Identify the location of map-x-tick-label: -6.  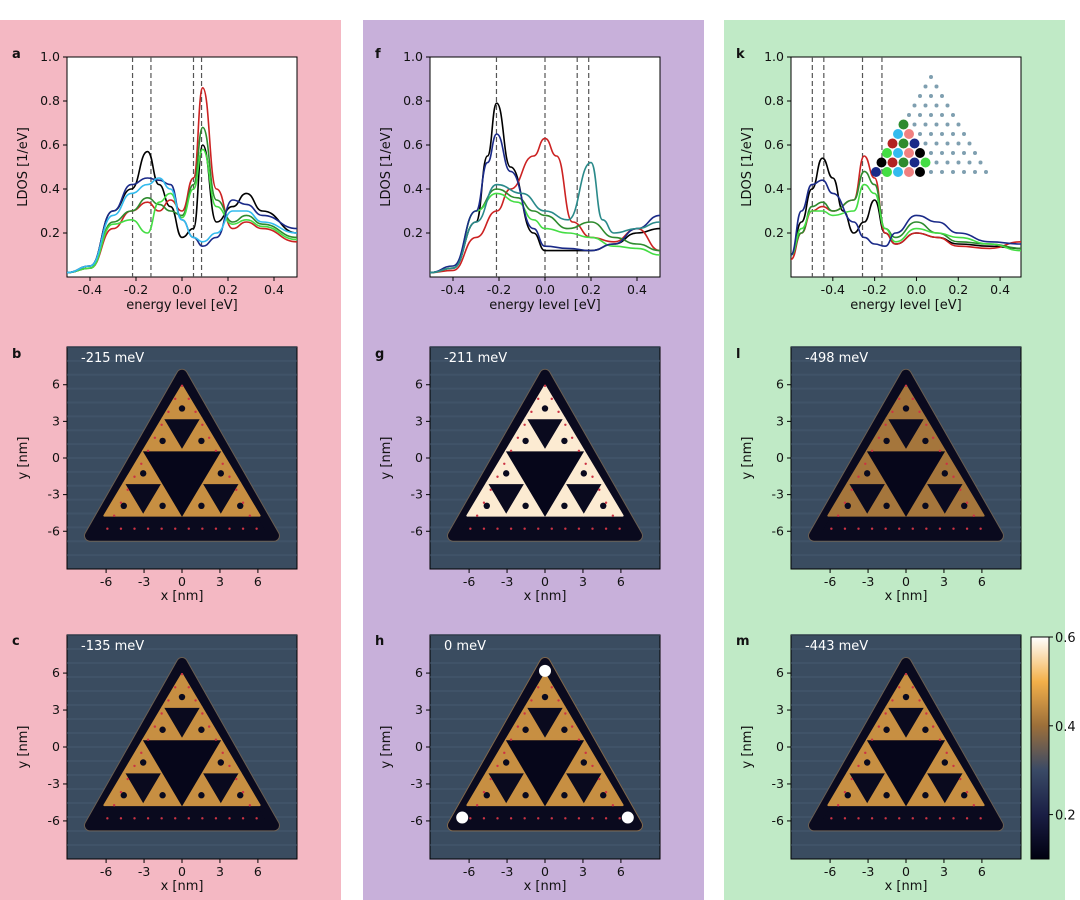
(830, 581).